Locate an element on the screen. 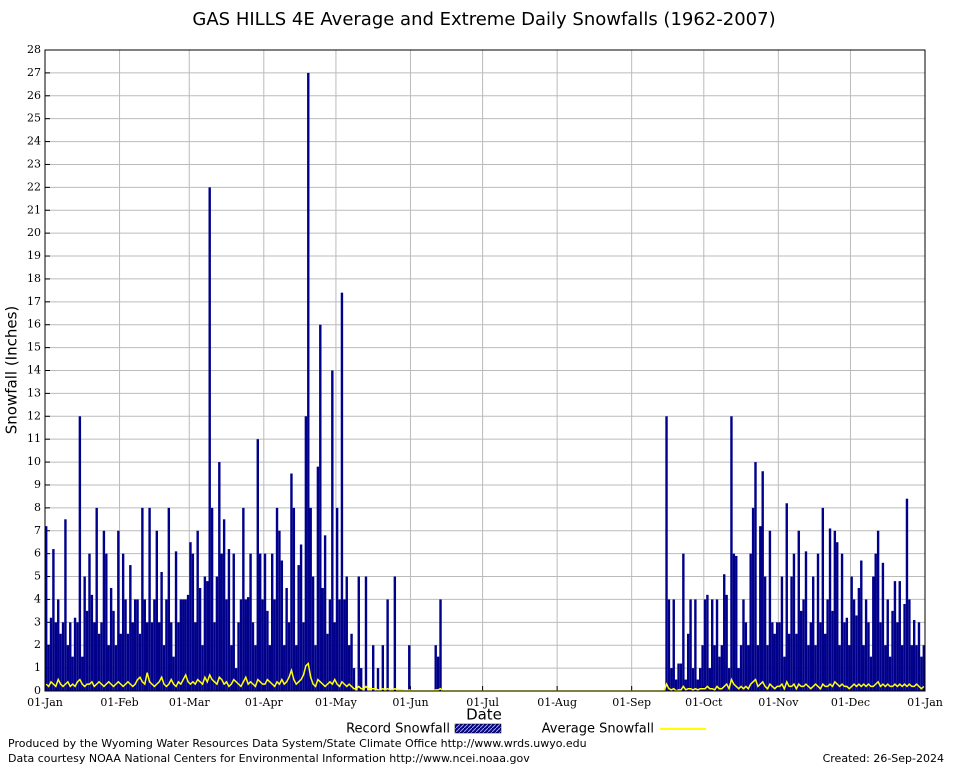 The height and width of the screenshot is (768, 954). x-tick-label: 01-Nov is located at coordinates (778, 702).